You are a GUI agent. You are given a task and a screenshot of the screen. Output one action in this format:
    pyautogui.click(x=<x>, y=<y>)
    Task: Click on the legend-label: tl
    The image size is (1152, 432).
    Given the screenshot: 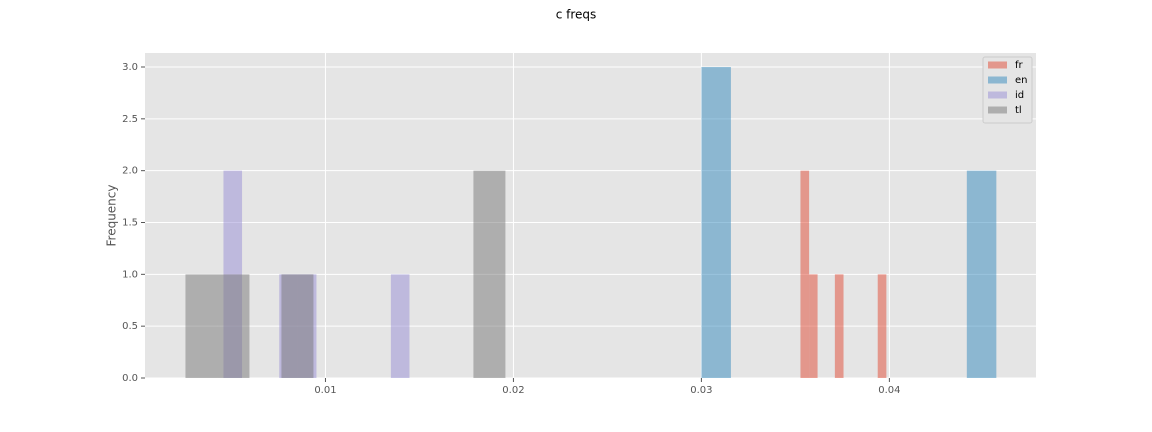 What is the action you would take?
    pyautogui.click(x=1018, y=110)
    